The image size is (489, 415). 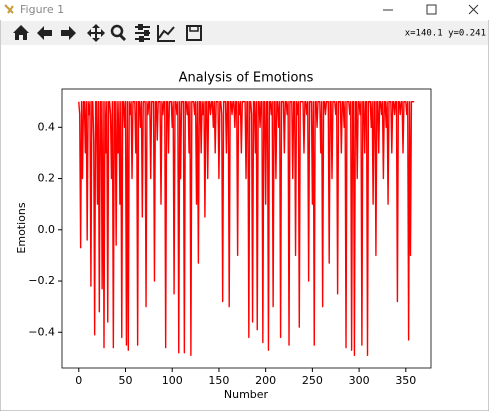 I want to click on pan-button, so click(x=96, y=33).